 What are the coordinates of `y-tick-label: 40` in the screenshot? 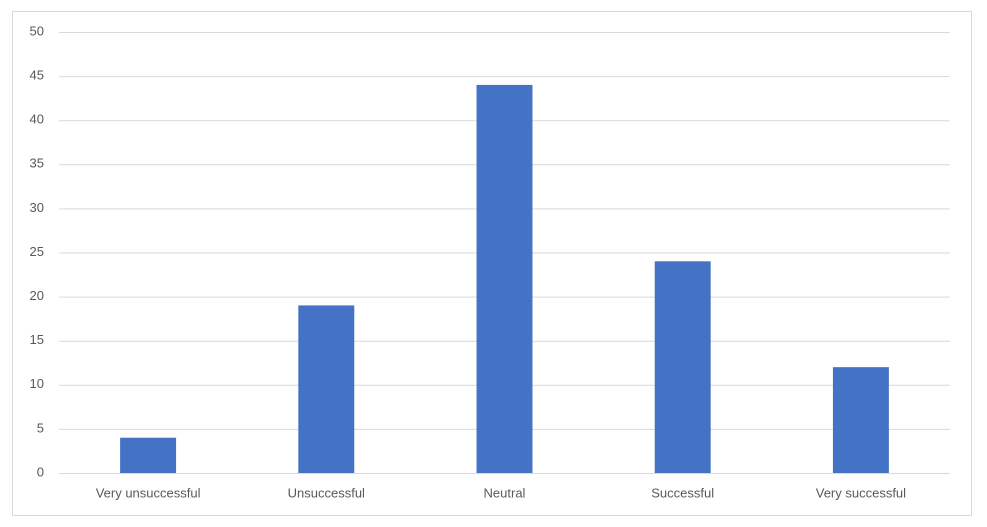 It's located at (37, 119).